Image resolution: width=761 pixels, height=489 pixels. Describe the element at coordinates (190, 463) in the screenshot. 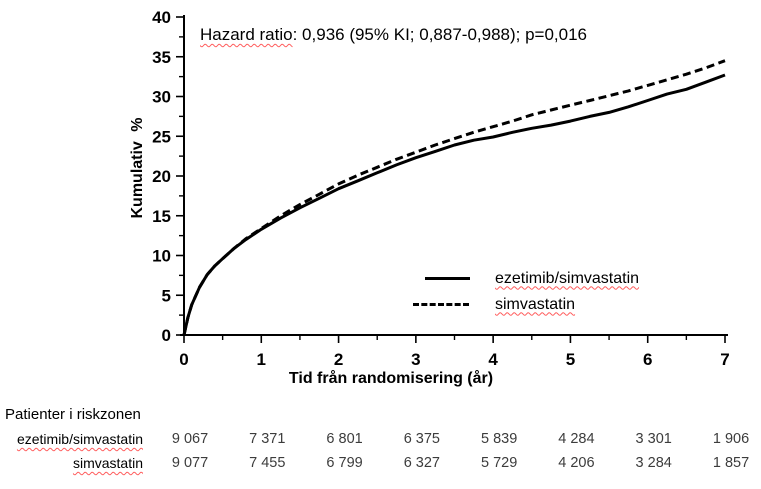

I see `risk-count: 9 077` at that location.